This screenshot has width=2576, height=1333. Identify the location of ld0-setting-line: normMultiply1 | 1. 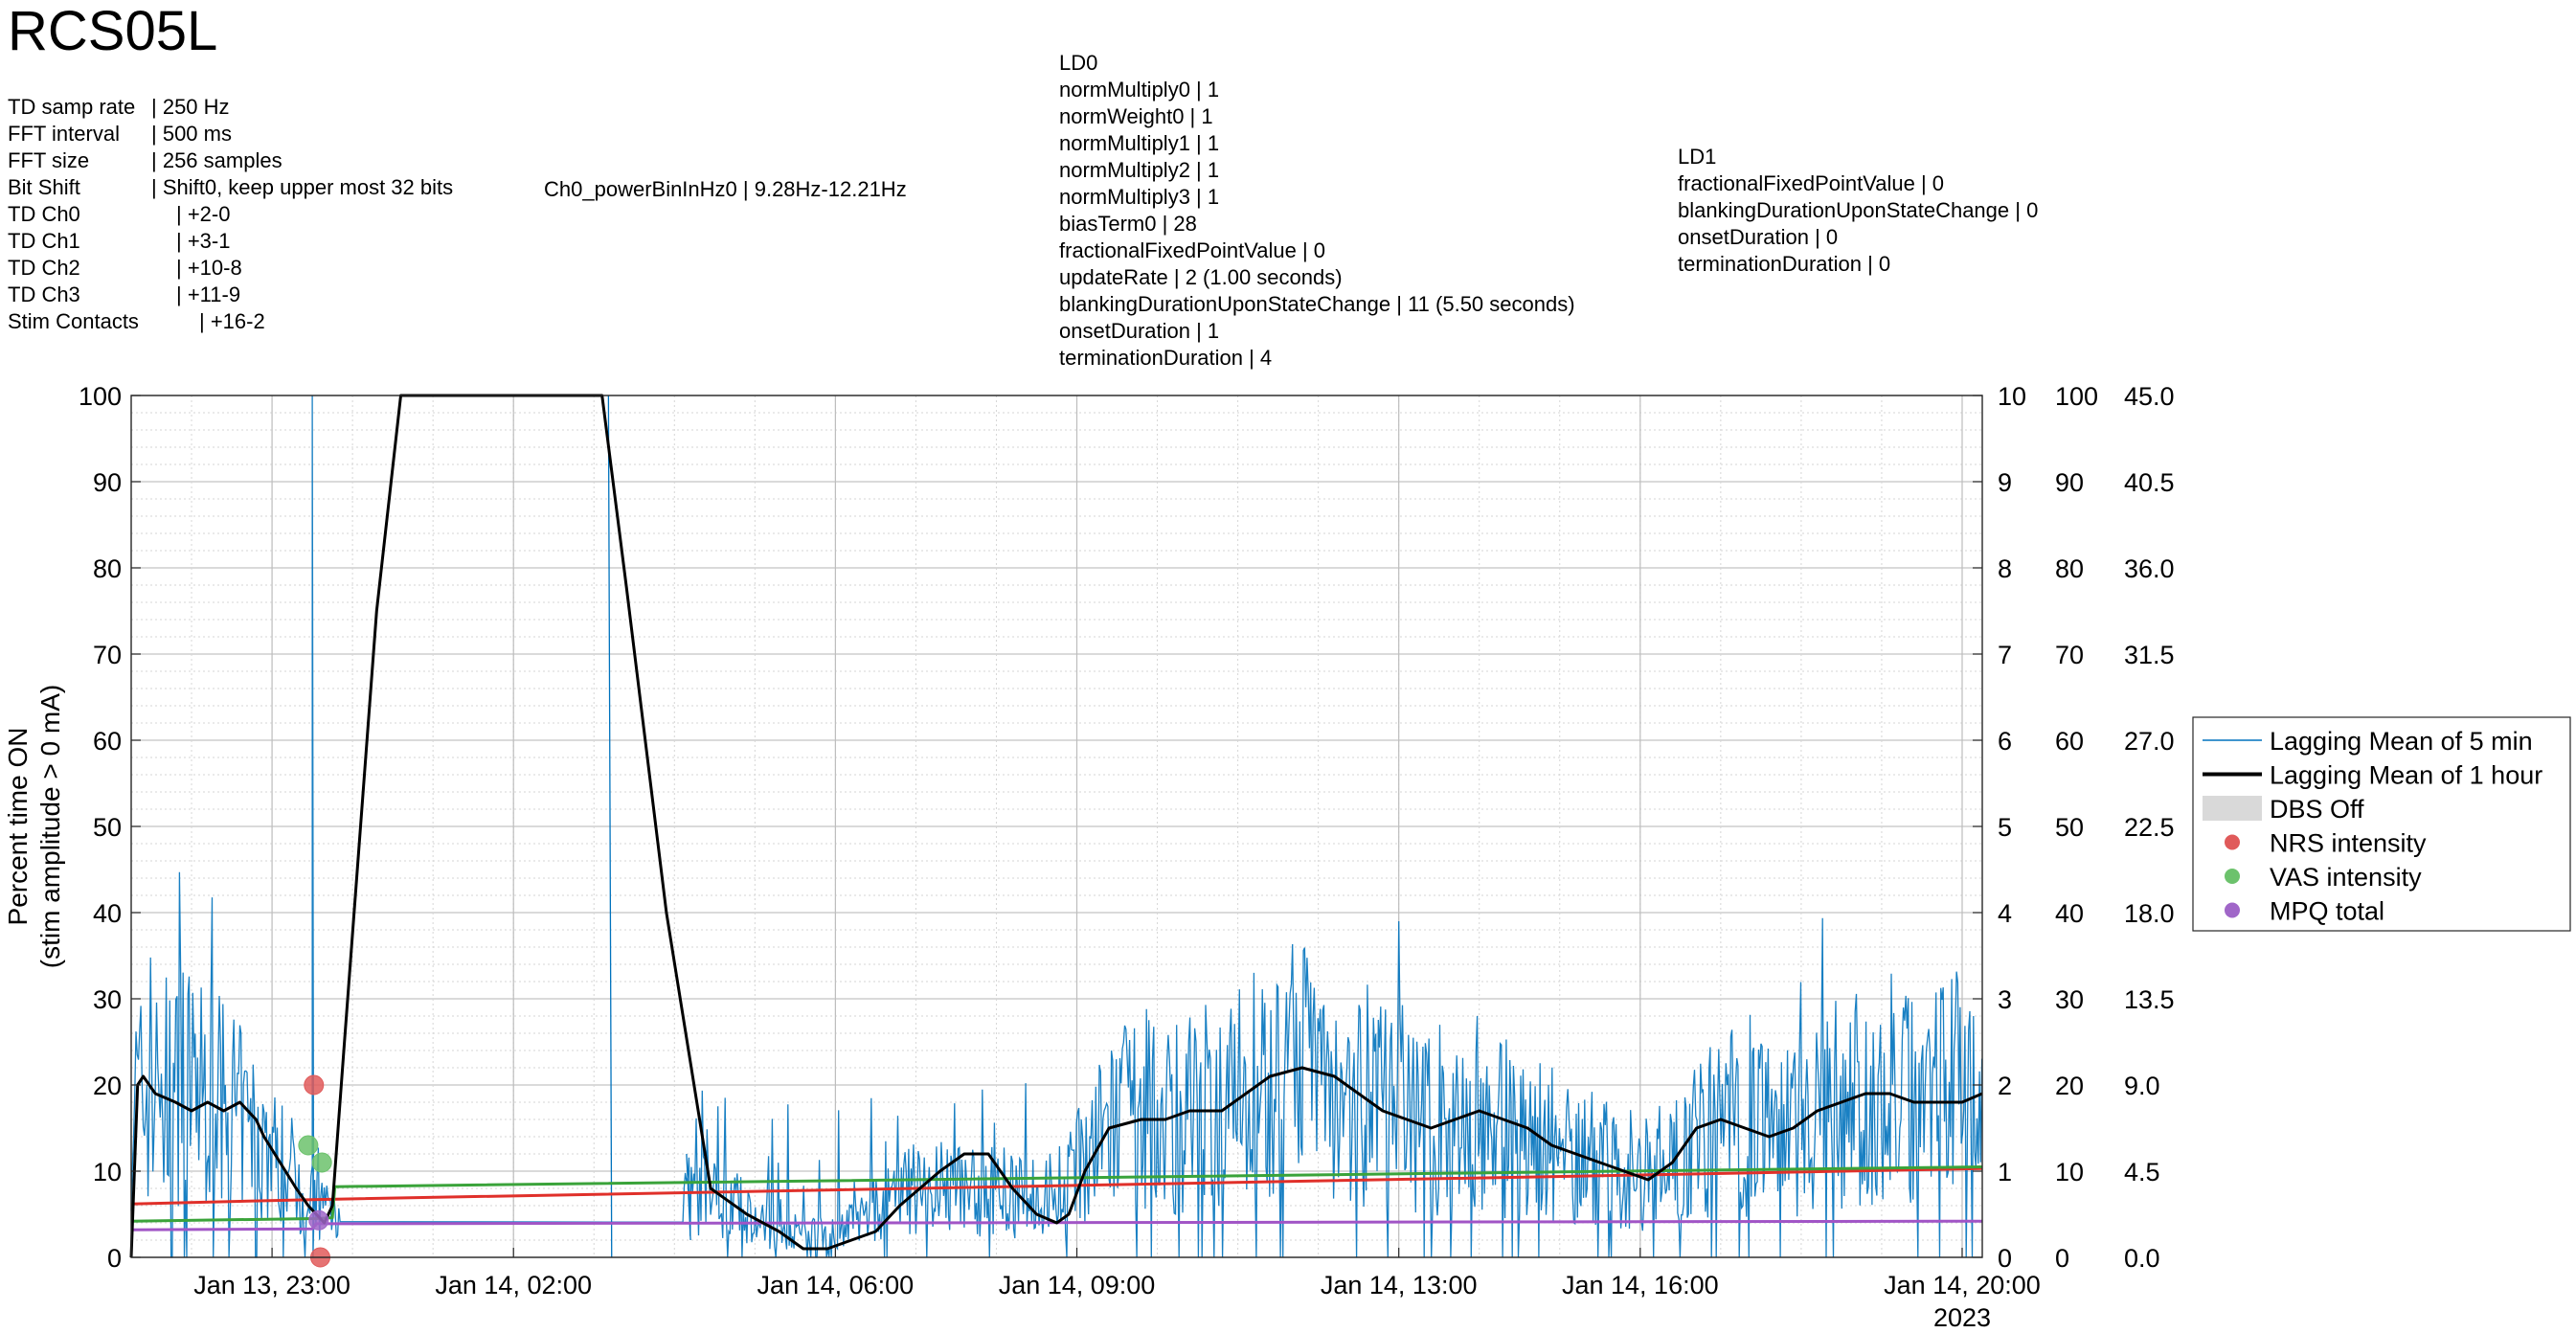
(1139, 143).